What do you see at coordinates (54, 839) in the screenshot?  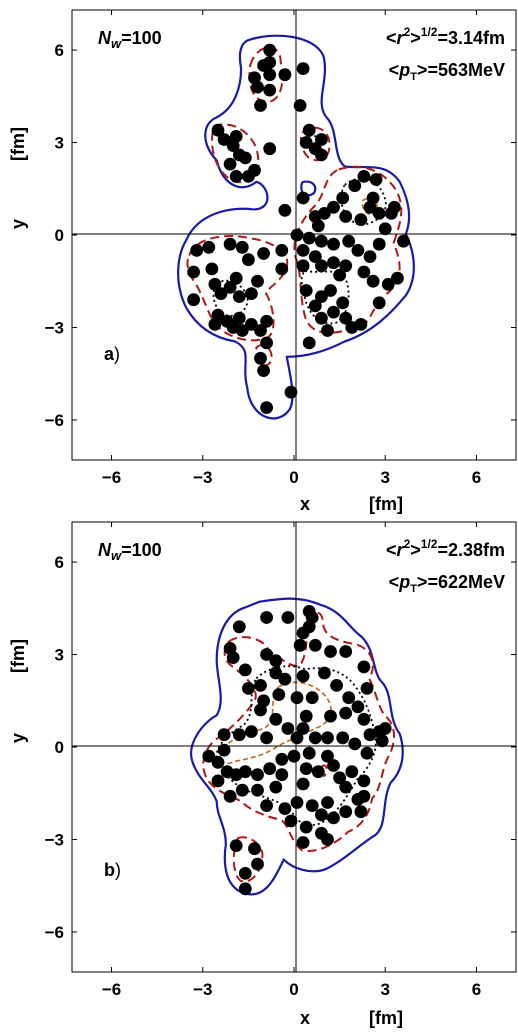 I see `y-tick-label: −3` at bounding box center [54, 839].